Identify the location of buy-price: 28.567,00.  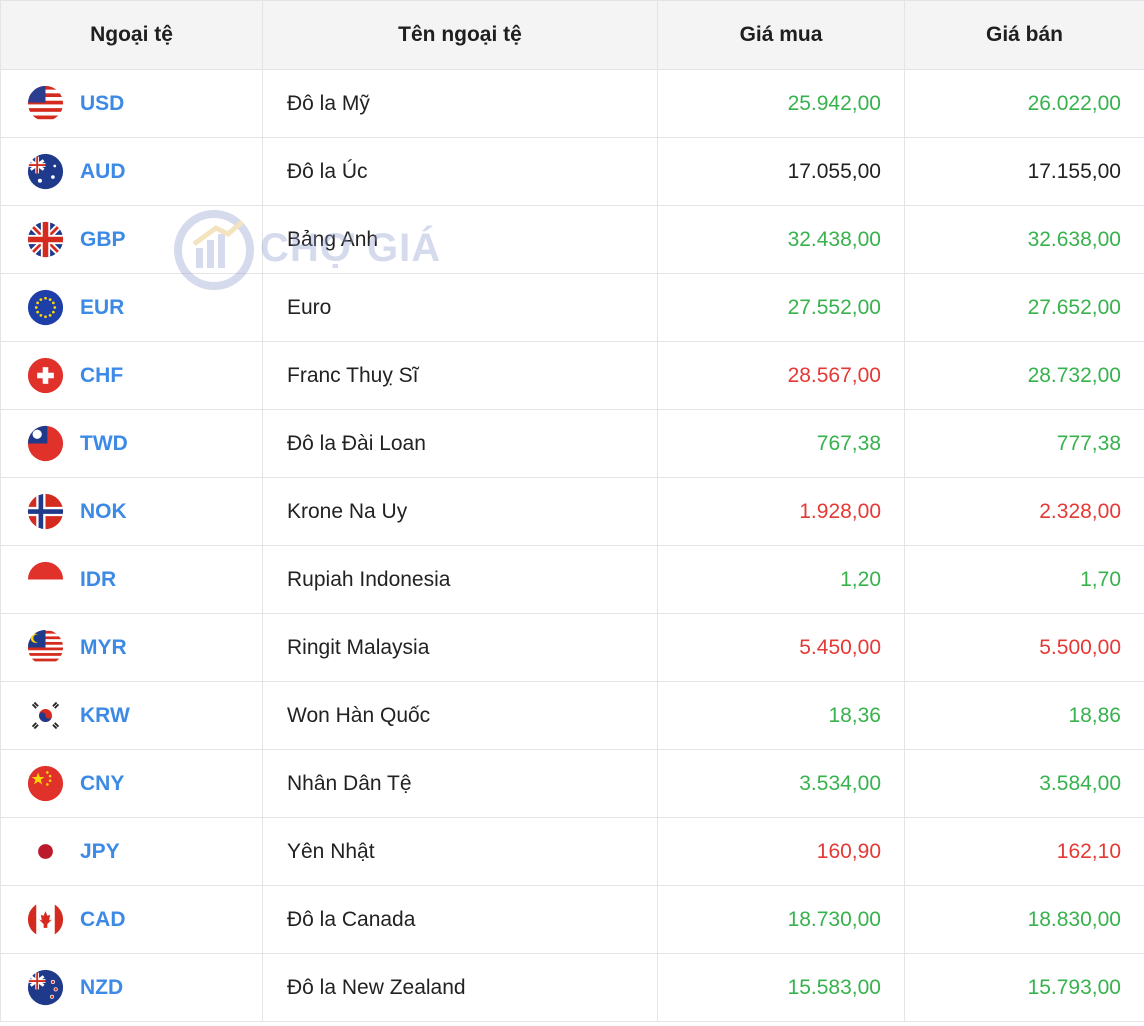
(781, 375).